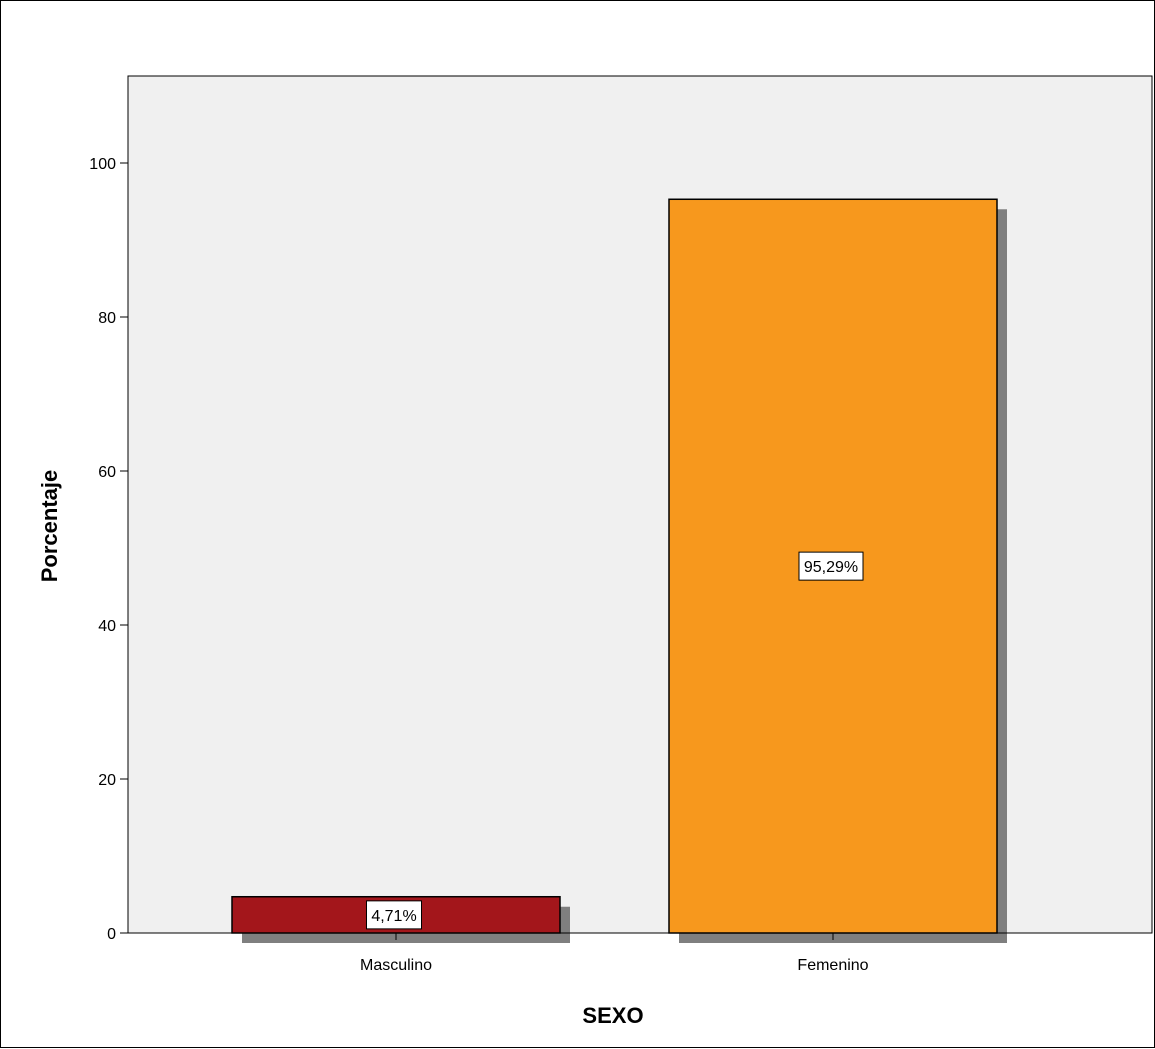 The width and height of the screenshot is (1155, 1049). Describe the element at coordinates (107, 318) in the screenshot. I see `y-tick-label: 80` at that location.